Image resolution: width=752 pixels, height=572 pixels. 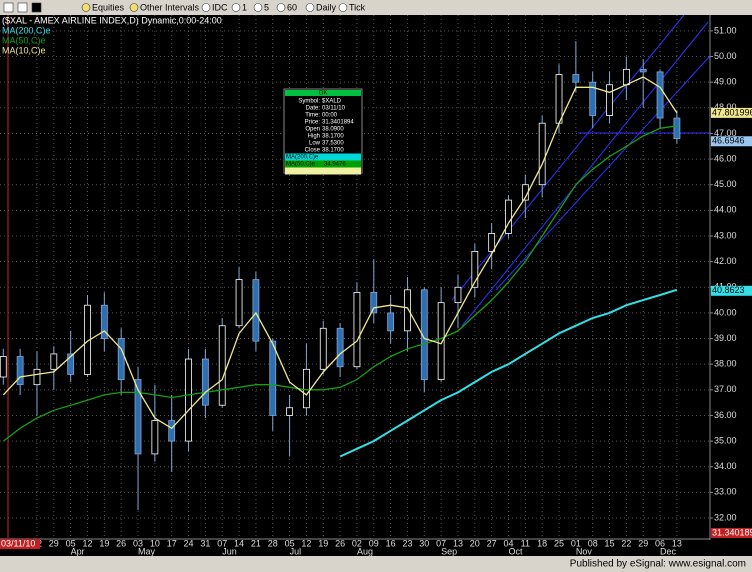 I want to click on x-tick-label: 18, so click(x=542, y=543).